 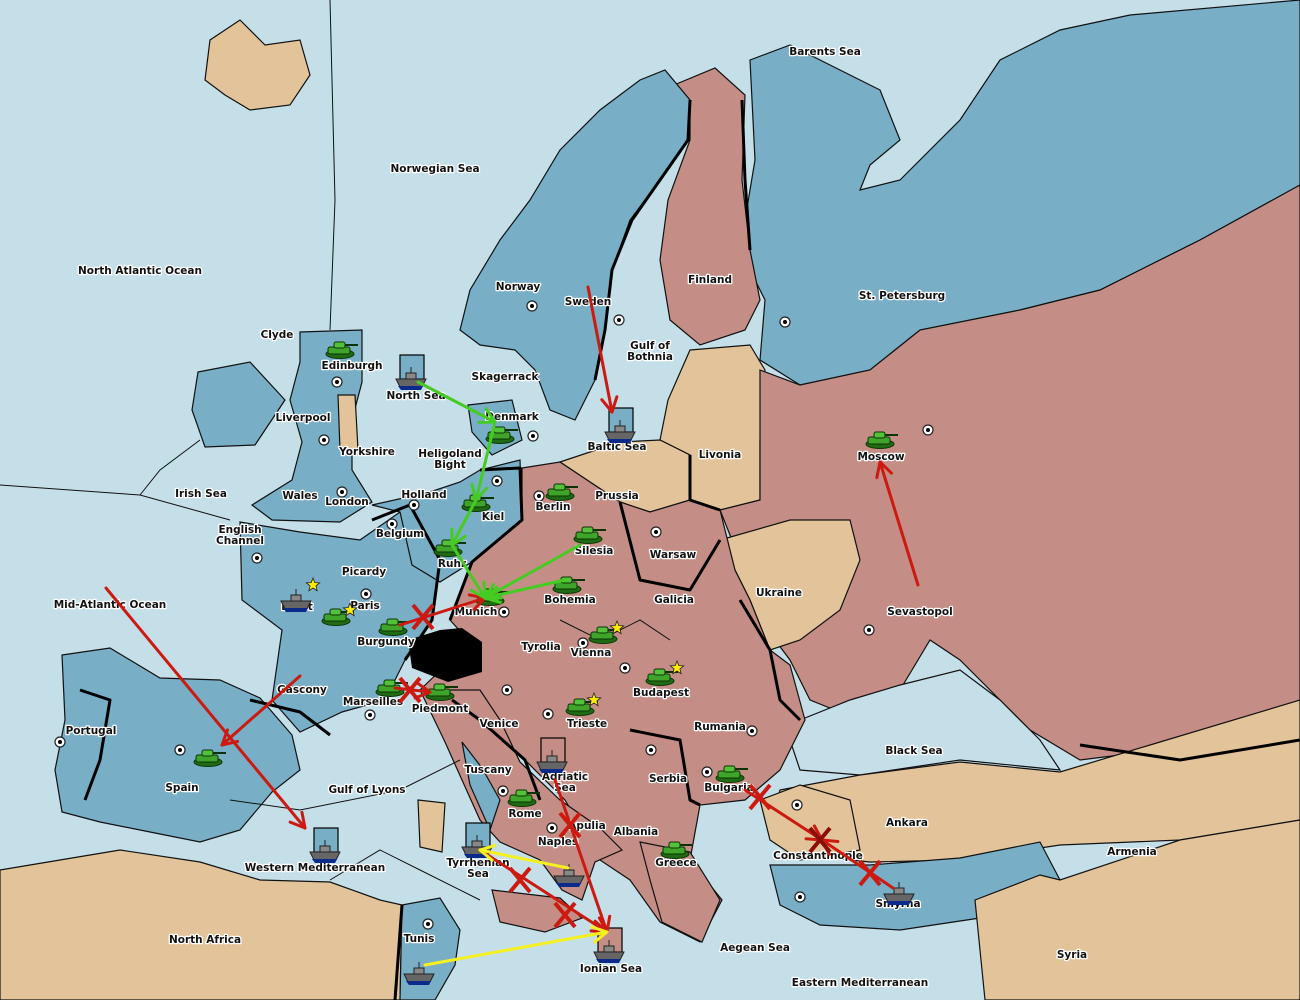 What do you see at coordinates (710, 280) in the screenshot?
I see `label-finland: Finland` at bounding box center [710, 280].